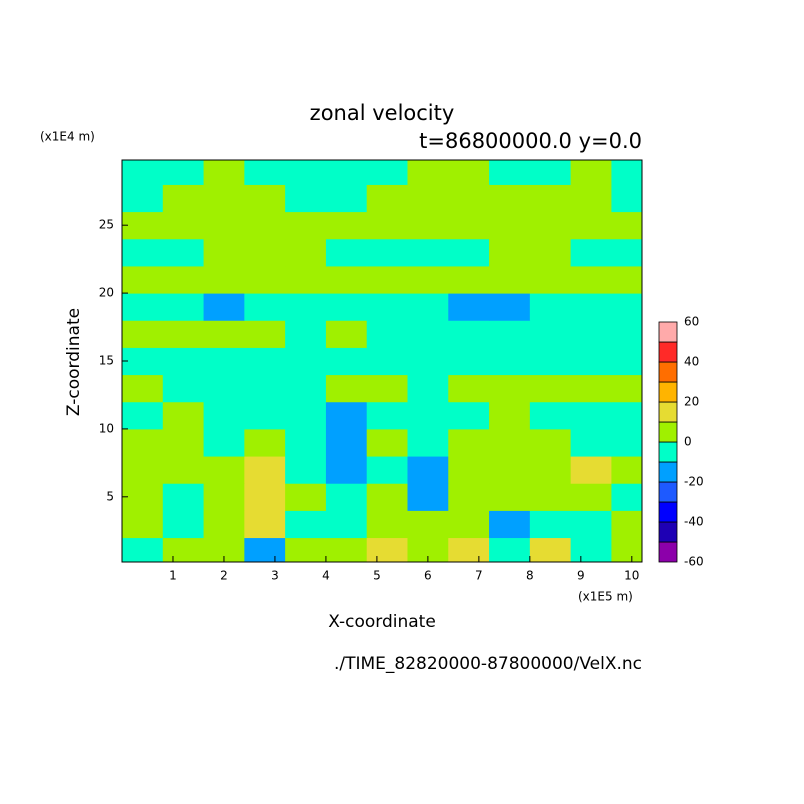 The width and height of the screenshot is (804, 804). Describe the element at coordinates (428, 576) in the screenshot. I see `x-tick-label: 6` at that location.